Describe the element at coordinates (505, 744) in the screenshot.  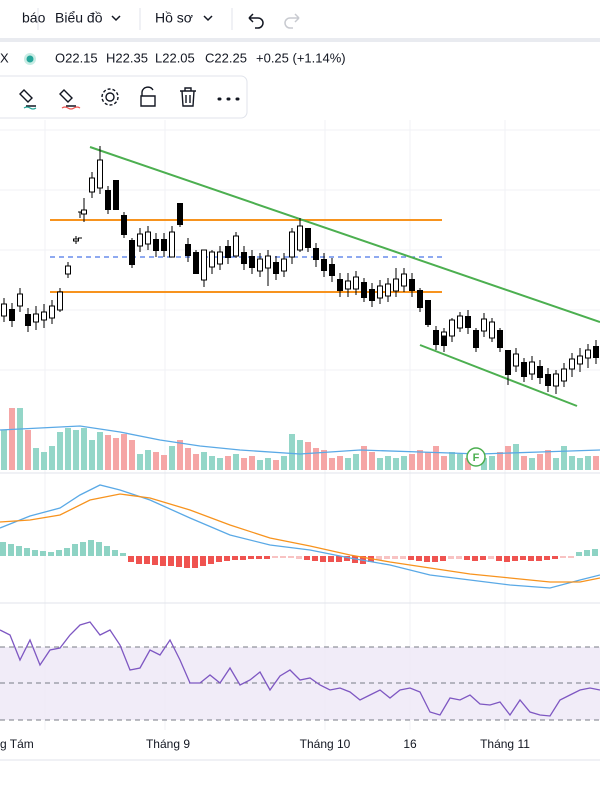
I see `time-label: Tháng 11` at that location.